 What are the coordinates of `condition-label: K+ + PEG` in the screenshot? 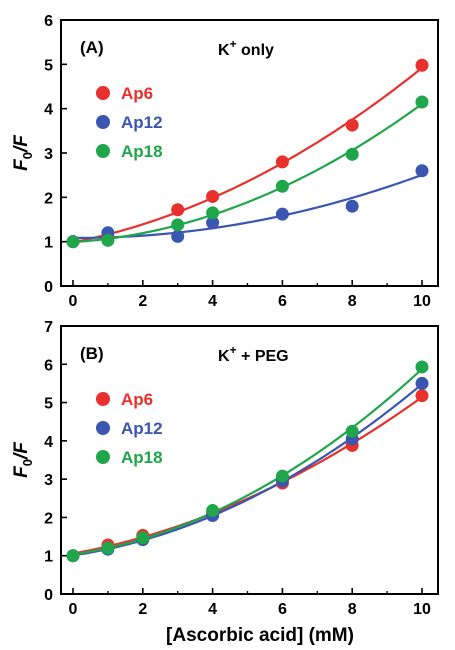 It's located at (253, 354).